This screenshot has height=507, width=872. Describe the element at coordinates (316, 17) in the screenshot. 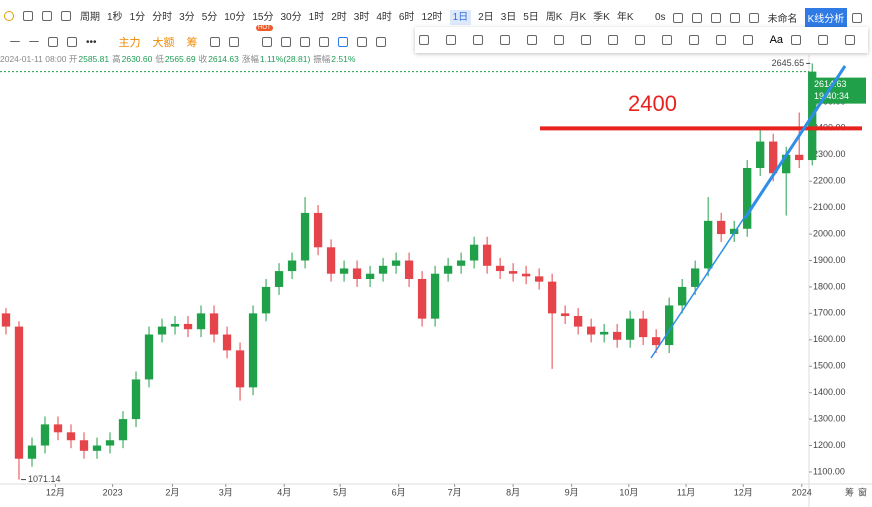

I see `period: 1时` at that location.